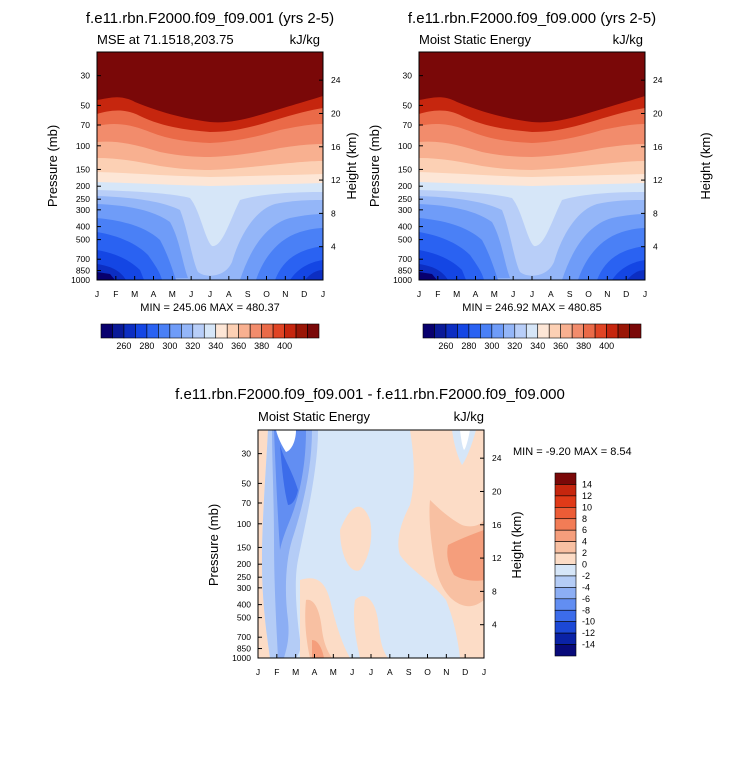 This screenshot has width=733, height=768. I want to click on colorbar-label: 10, so click(587, 507).